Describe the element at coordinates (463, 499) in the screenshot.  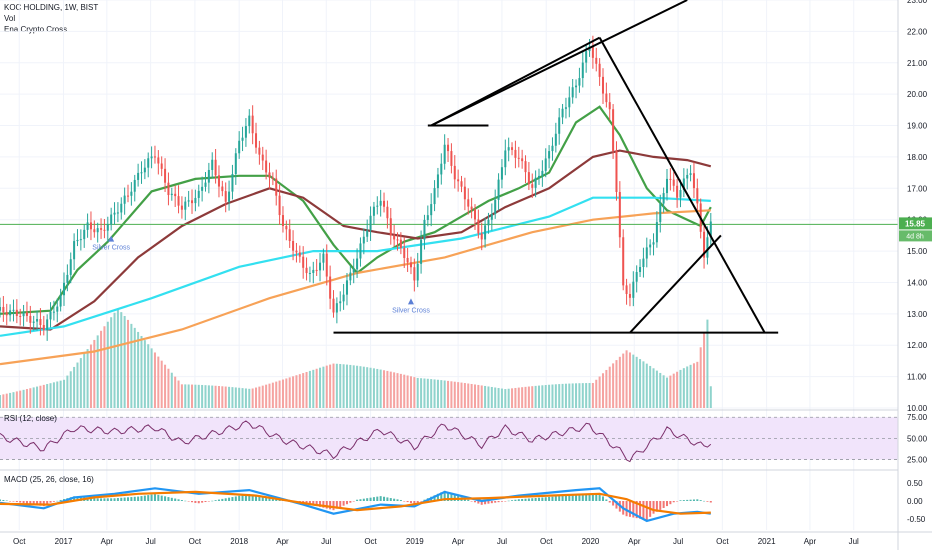
I see `macd-pane: 0.50 0.00 -0.50 MACD (25, 26, close, 16)` at that location.